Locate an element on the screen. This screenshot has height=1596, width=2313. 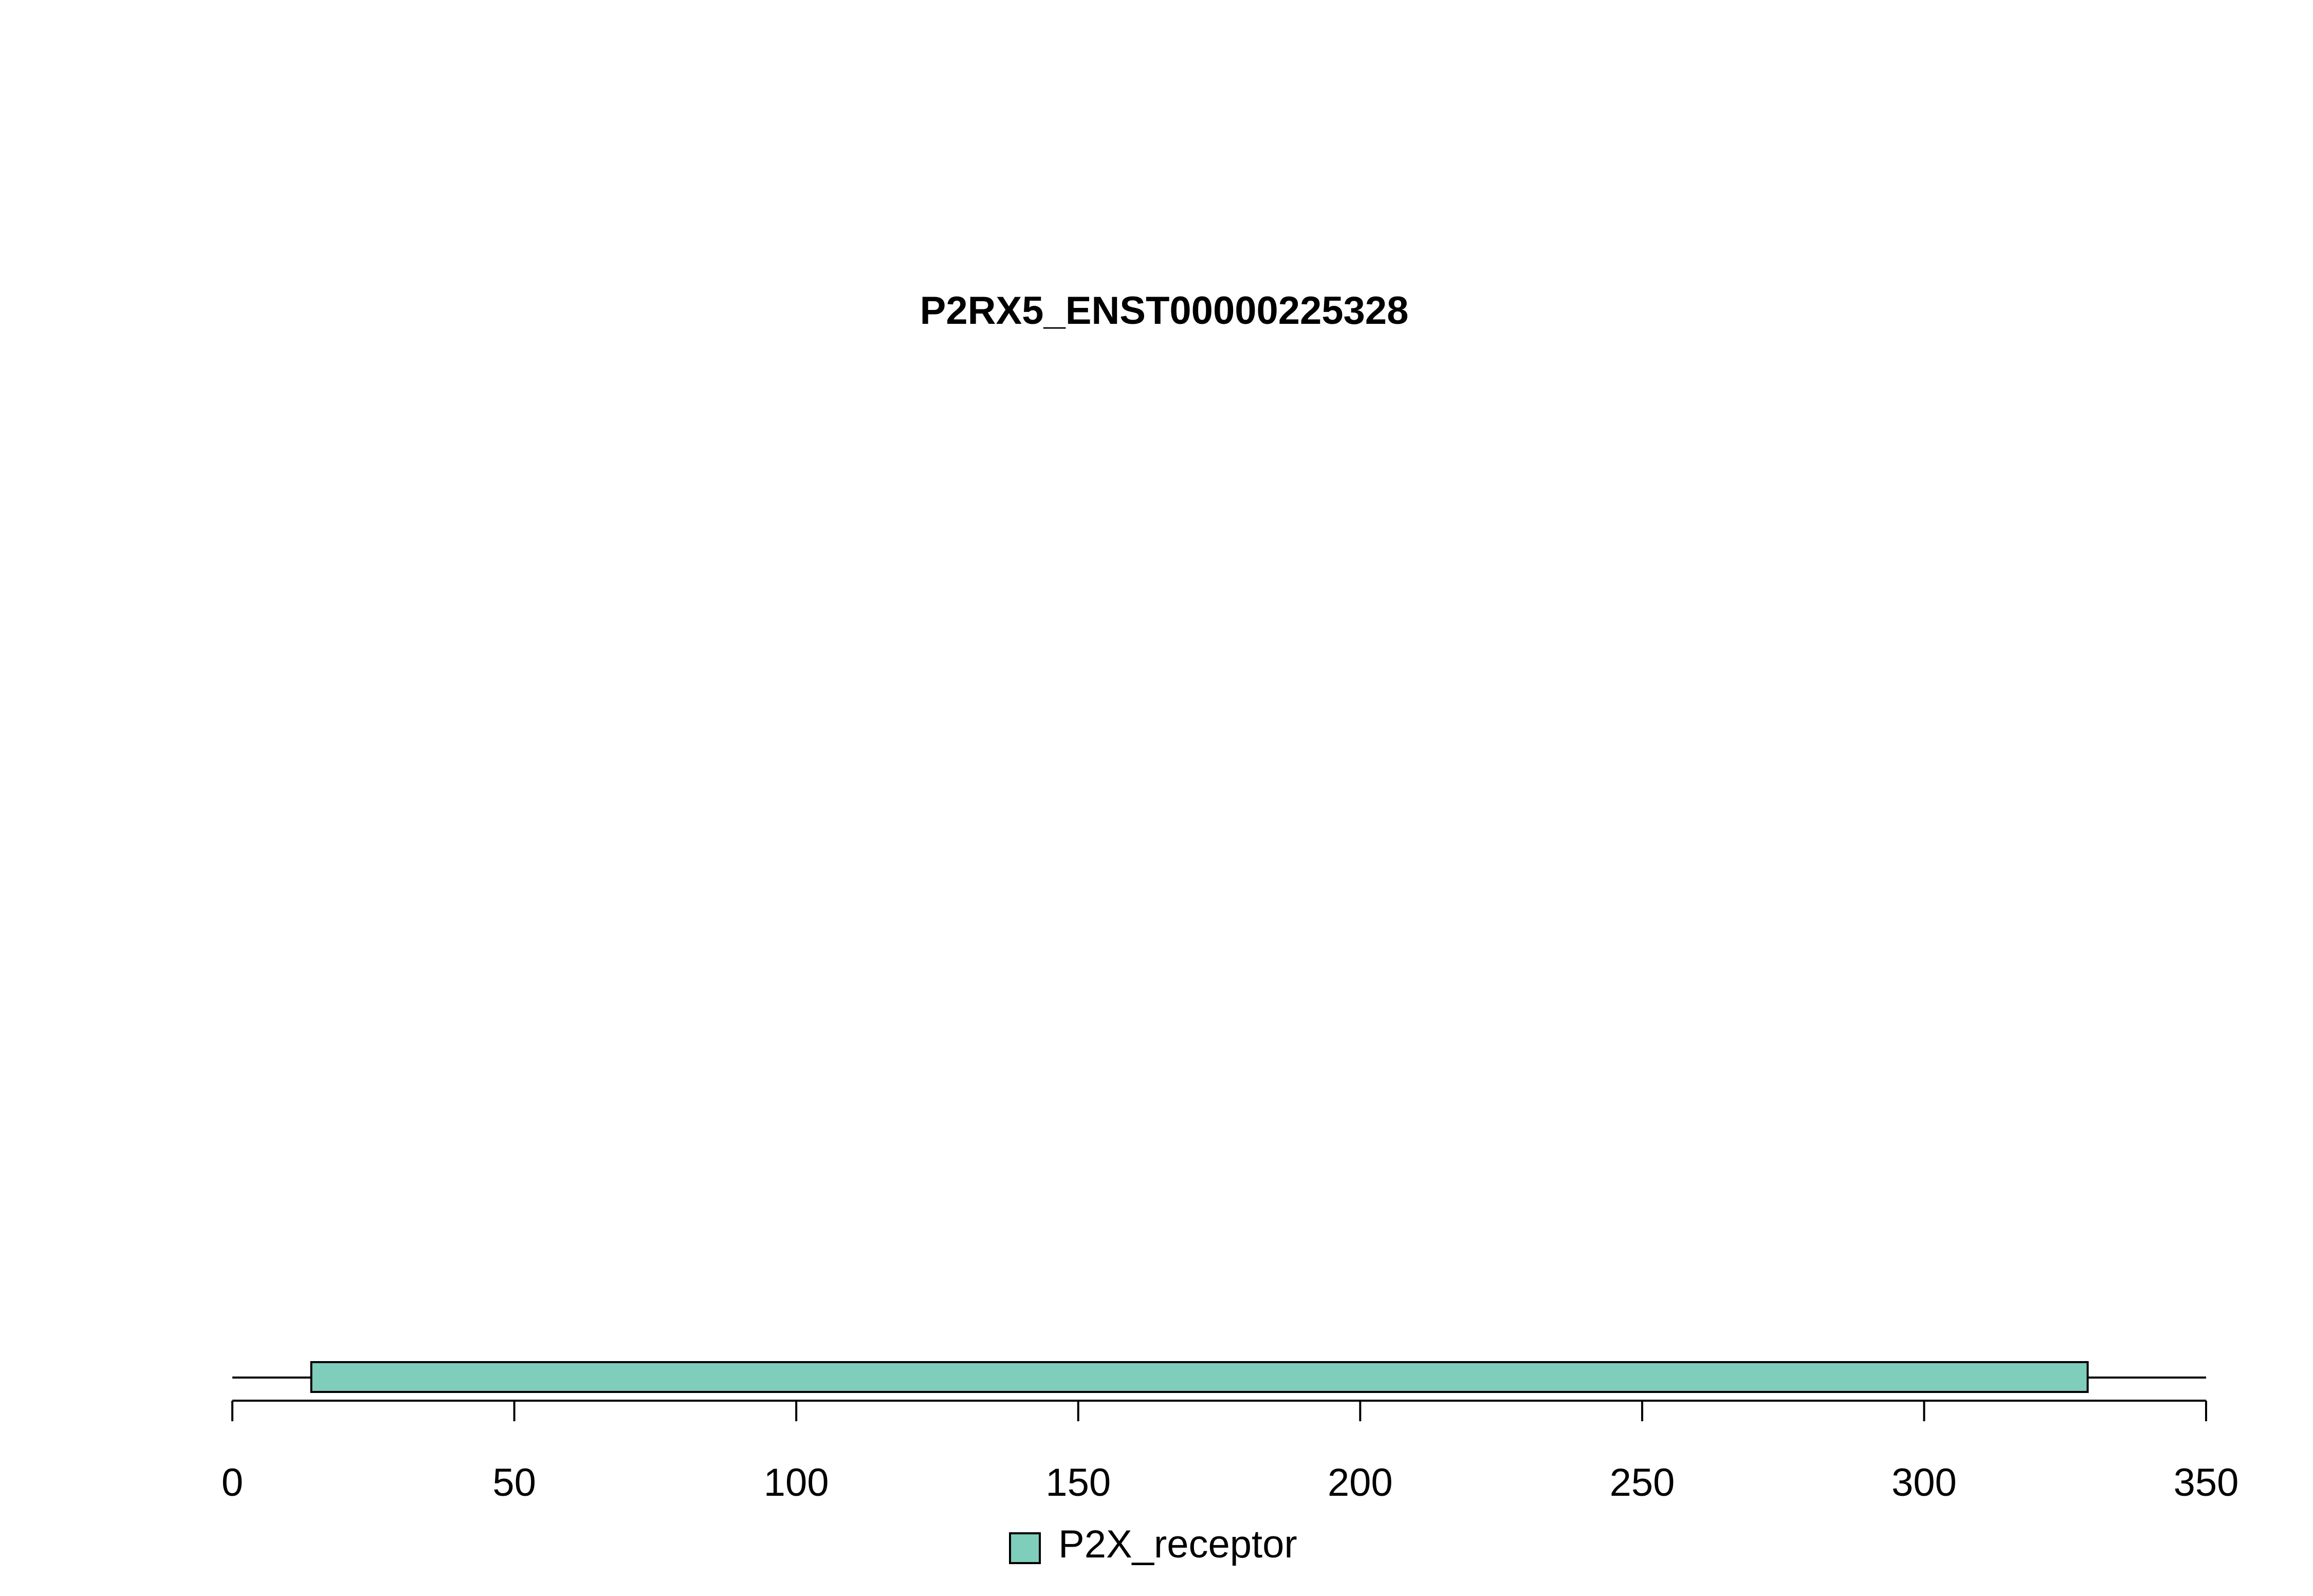
legend: P2X_receptor is located at coordinates (1153, 1544).